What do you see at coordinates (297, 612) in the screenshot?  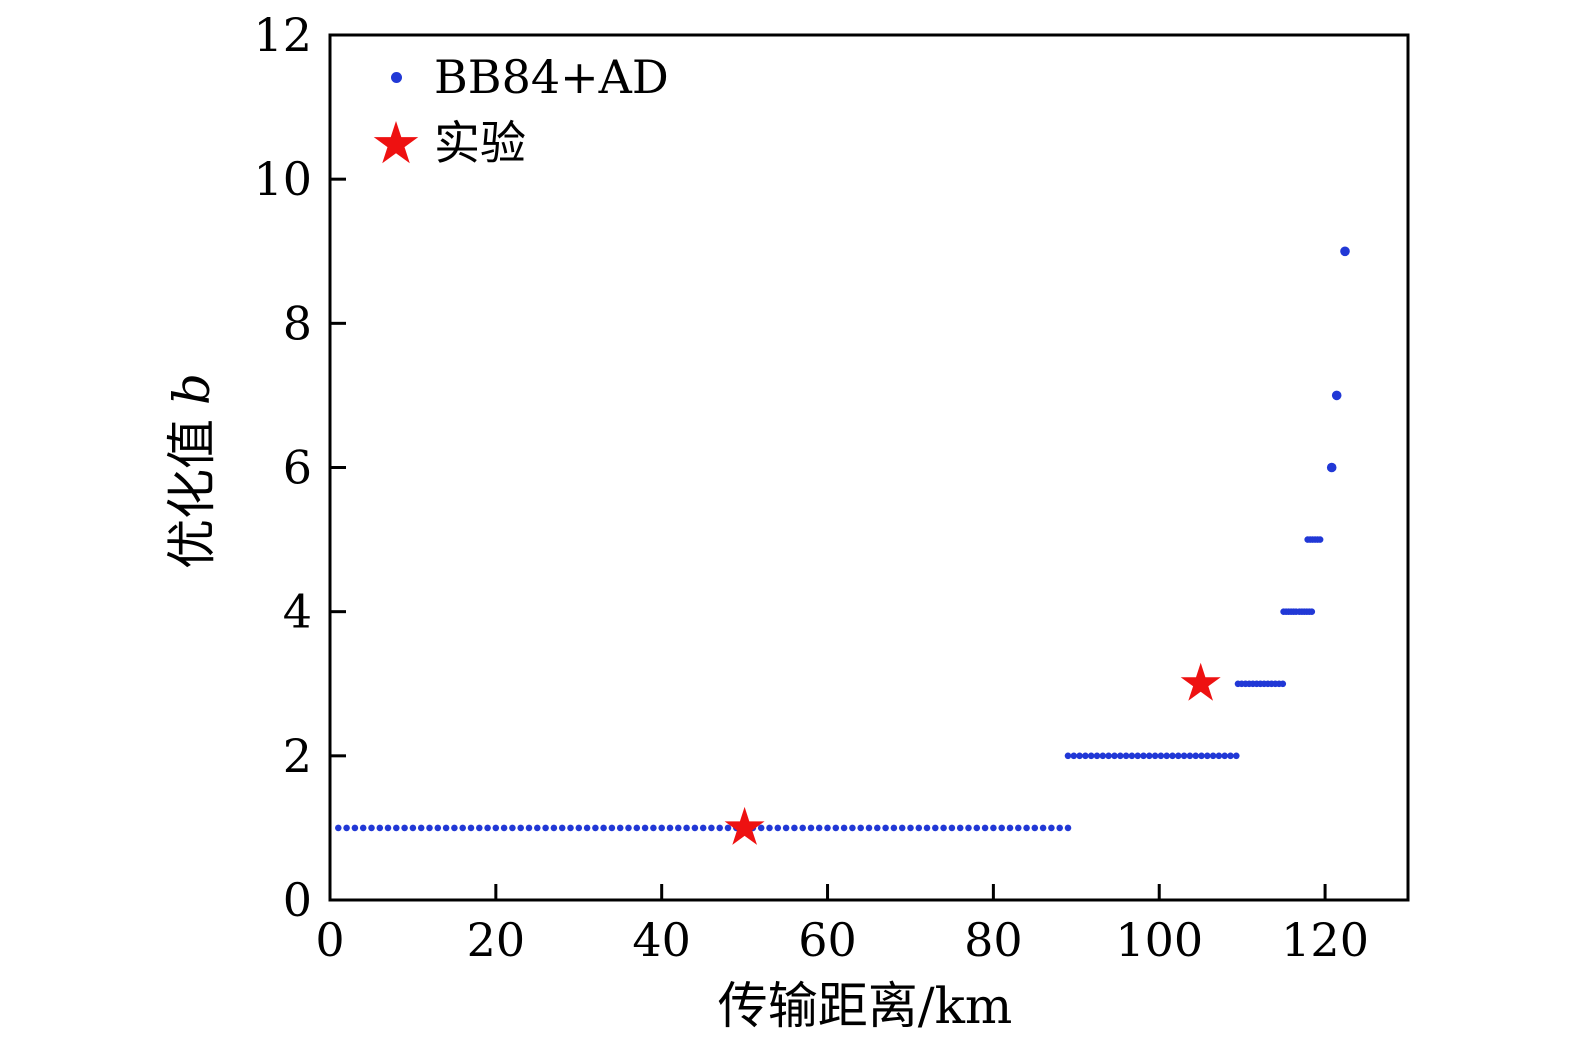 I see `y-tick-label: 4` at bounding box center [297, 612].